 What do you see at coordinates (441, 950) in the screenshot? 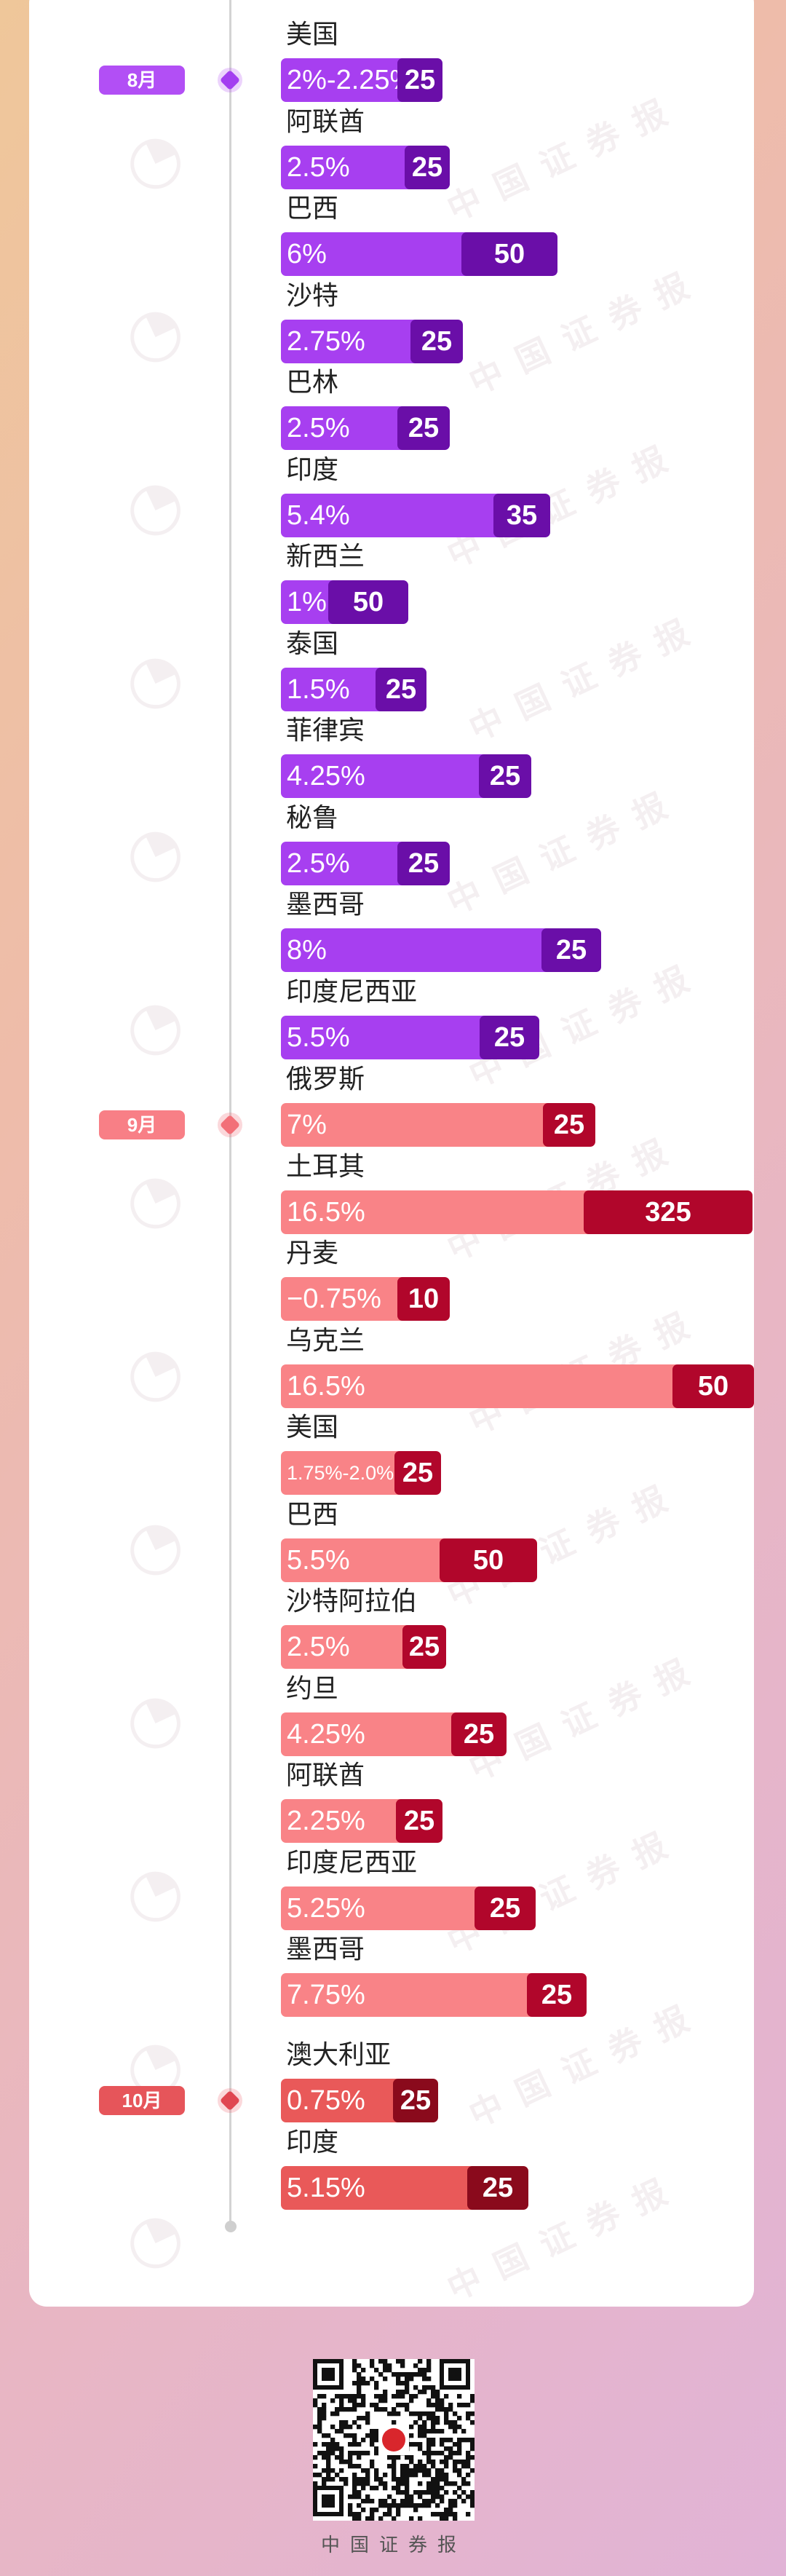
I see `rate-bar: 8% 25` at bounding box center [441, 950].